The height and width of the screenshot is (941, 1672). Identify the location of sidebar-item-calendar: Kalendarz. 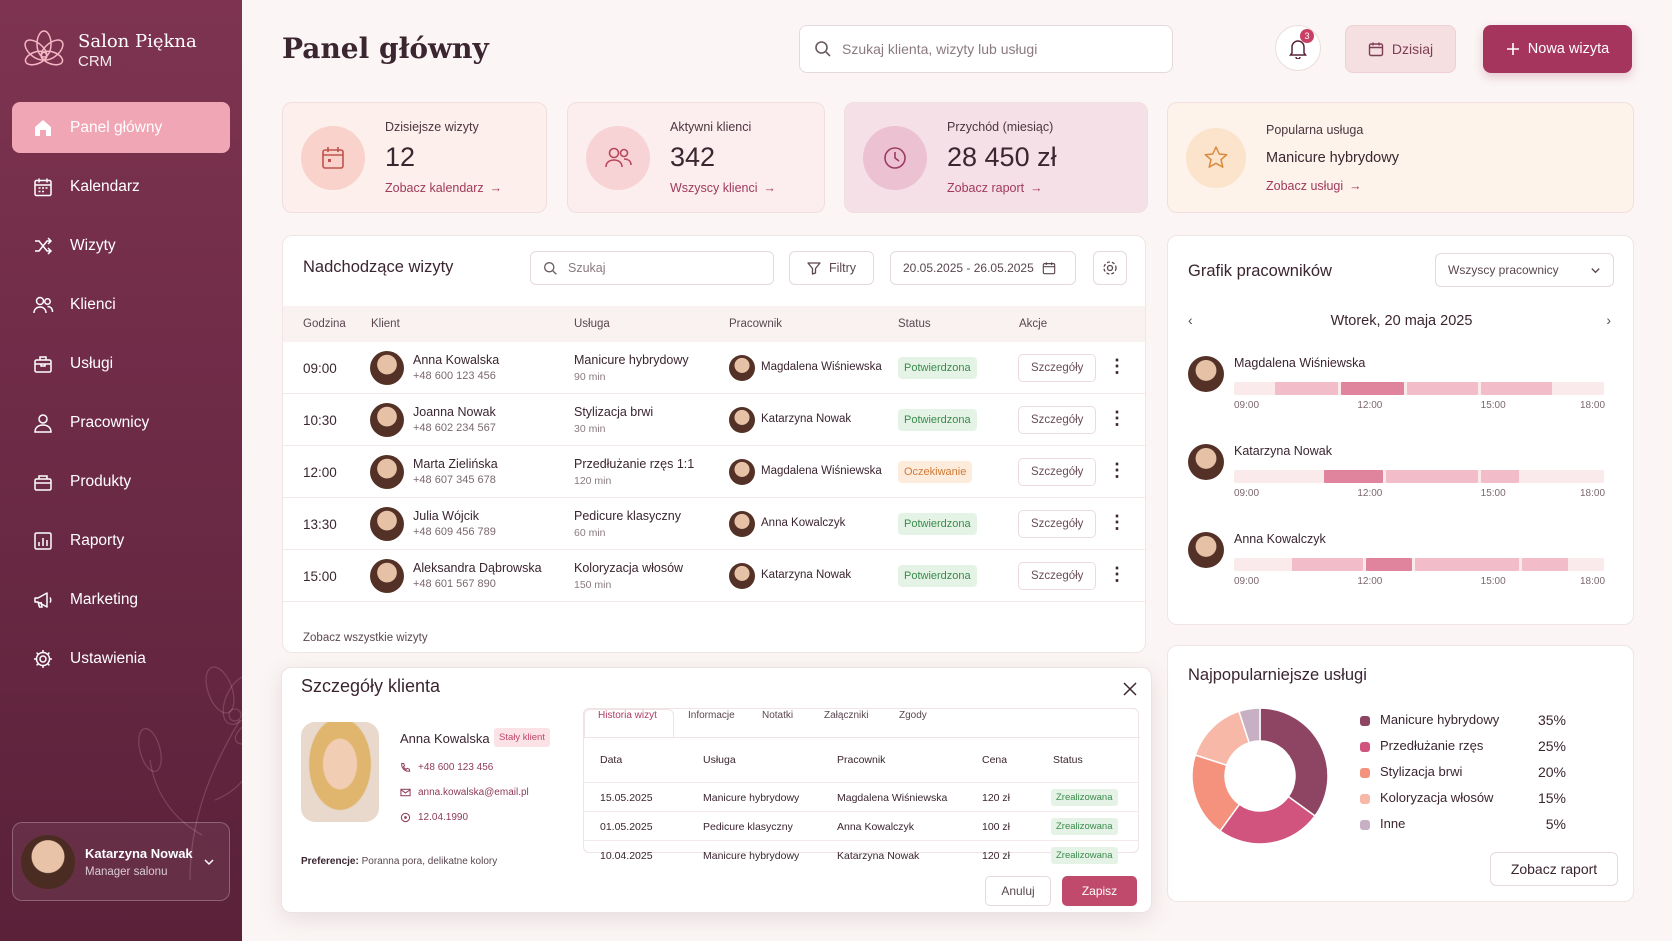
(121, 186).